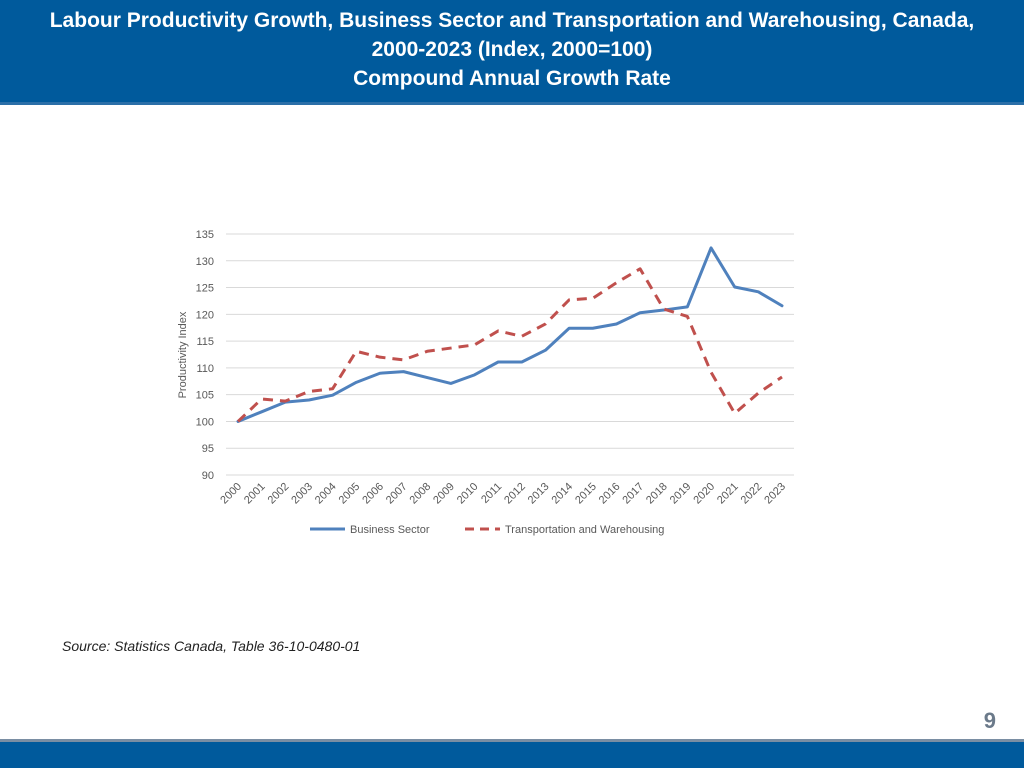  What do you see at coordinates (205, 315) in the screenshot?
I see `y-tick-label: 120` at bounding box center [205, 315].